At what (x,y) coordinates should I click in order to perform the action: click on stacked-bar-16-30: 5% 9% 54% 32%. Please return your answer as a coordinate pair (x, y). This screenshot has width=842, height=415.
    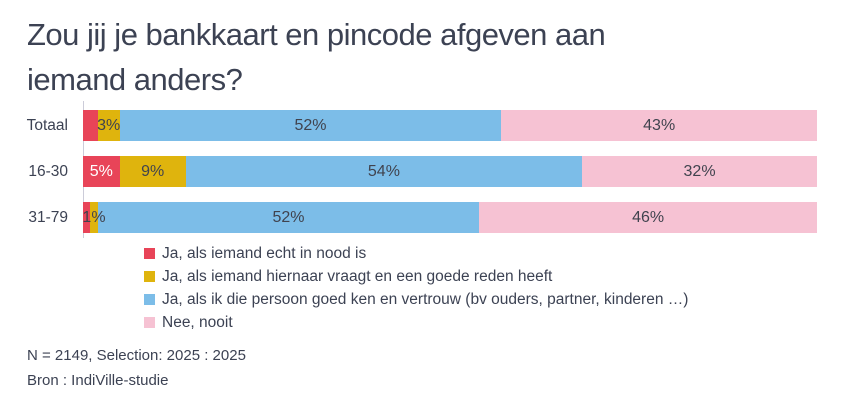
    Looking at the image, I should click on (450, 171).